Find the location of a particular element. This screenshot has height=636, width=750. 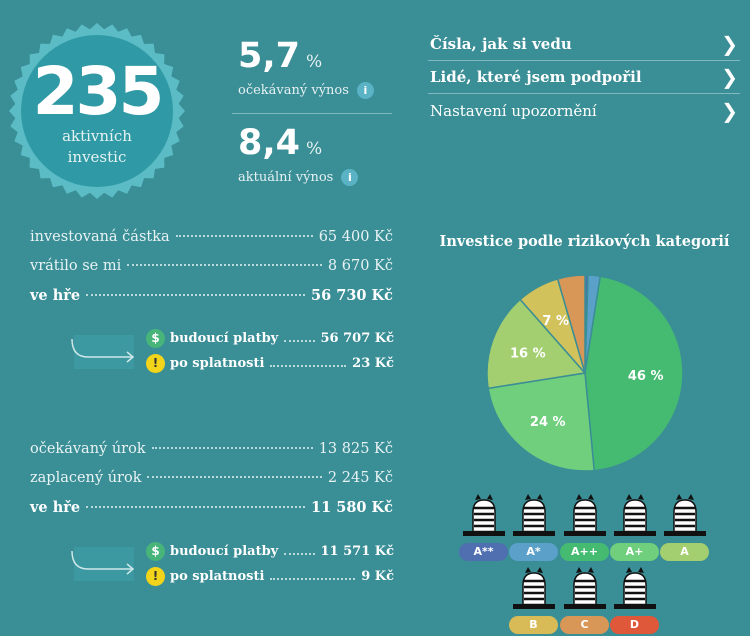

menu-item-supported-people: Lidé, které jsem podpořil ❯ is located at coordinates (584, 77).